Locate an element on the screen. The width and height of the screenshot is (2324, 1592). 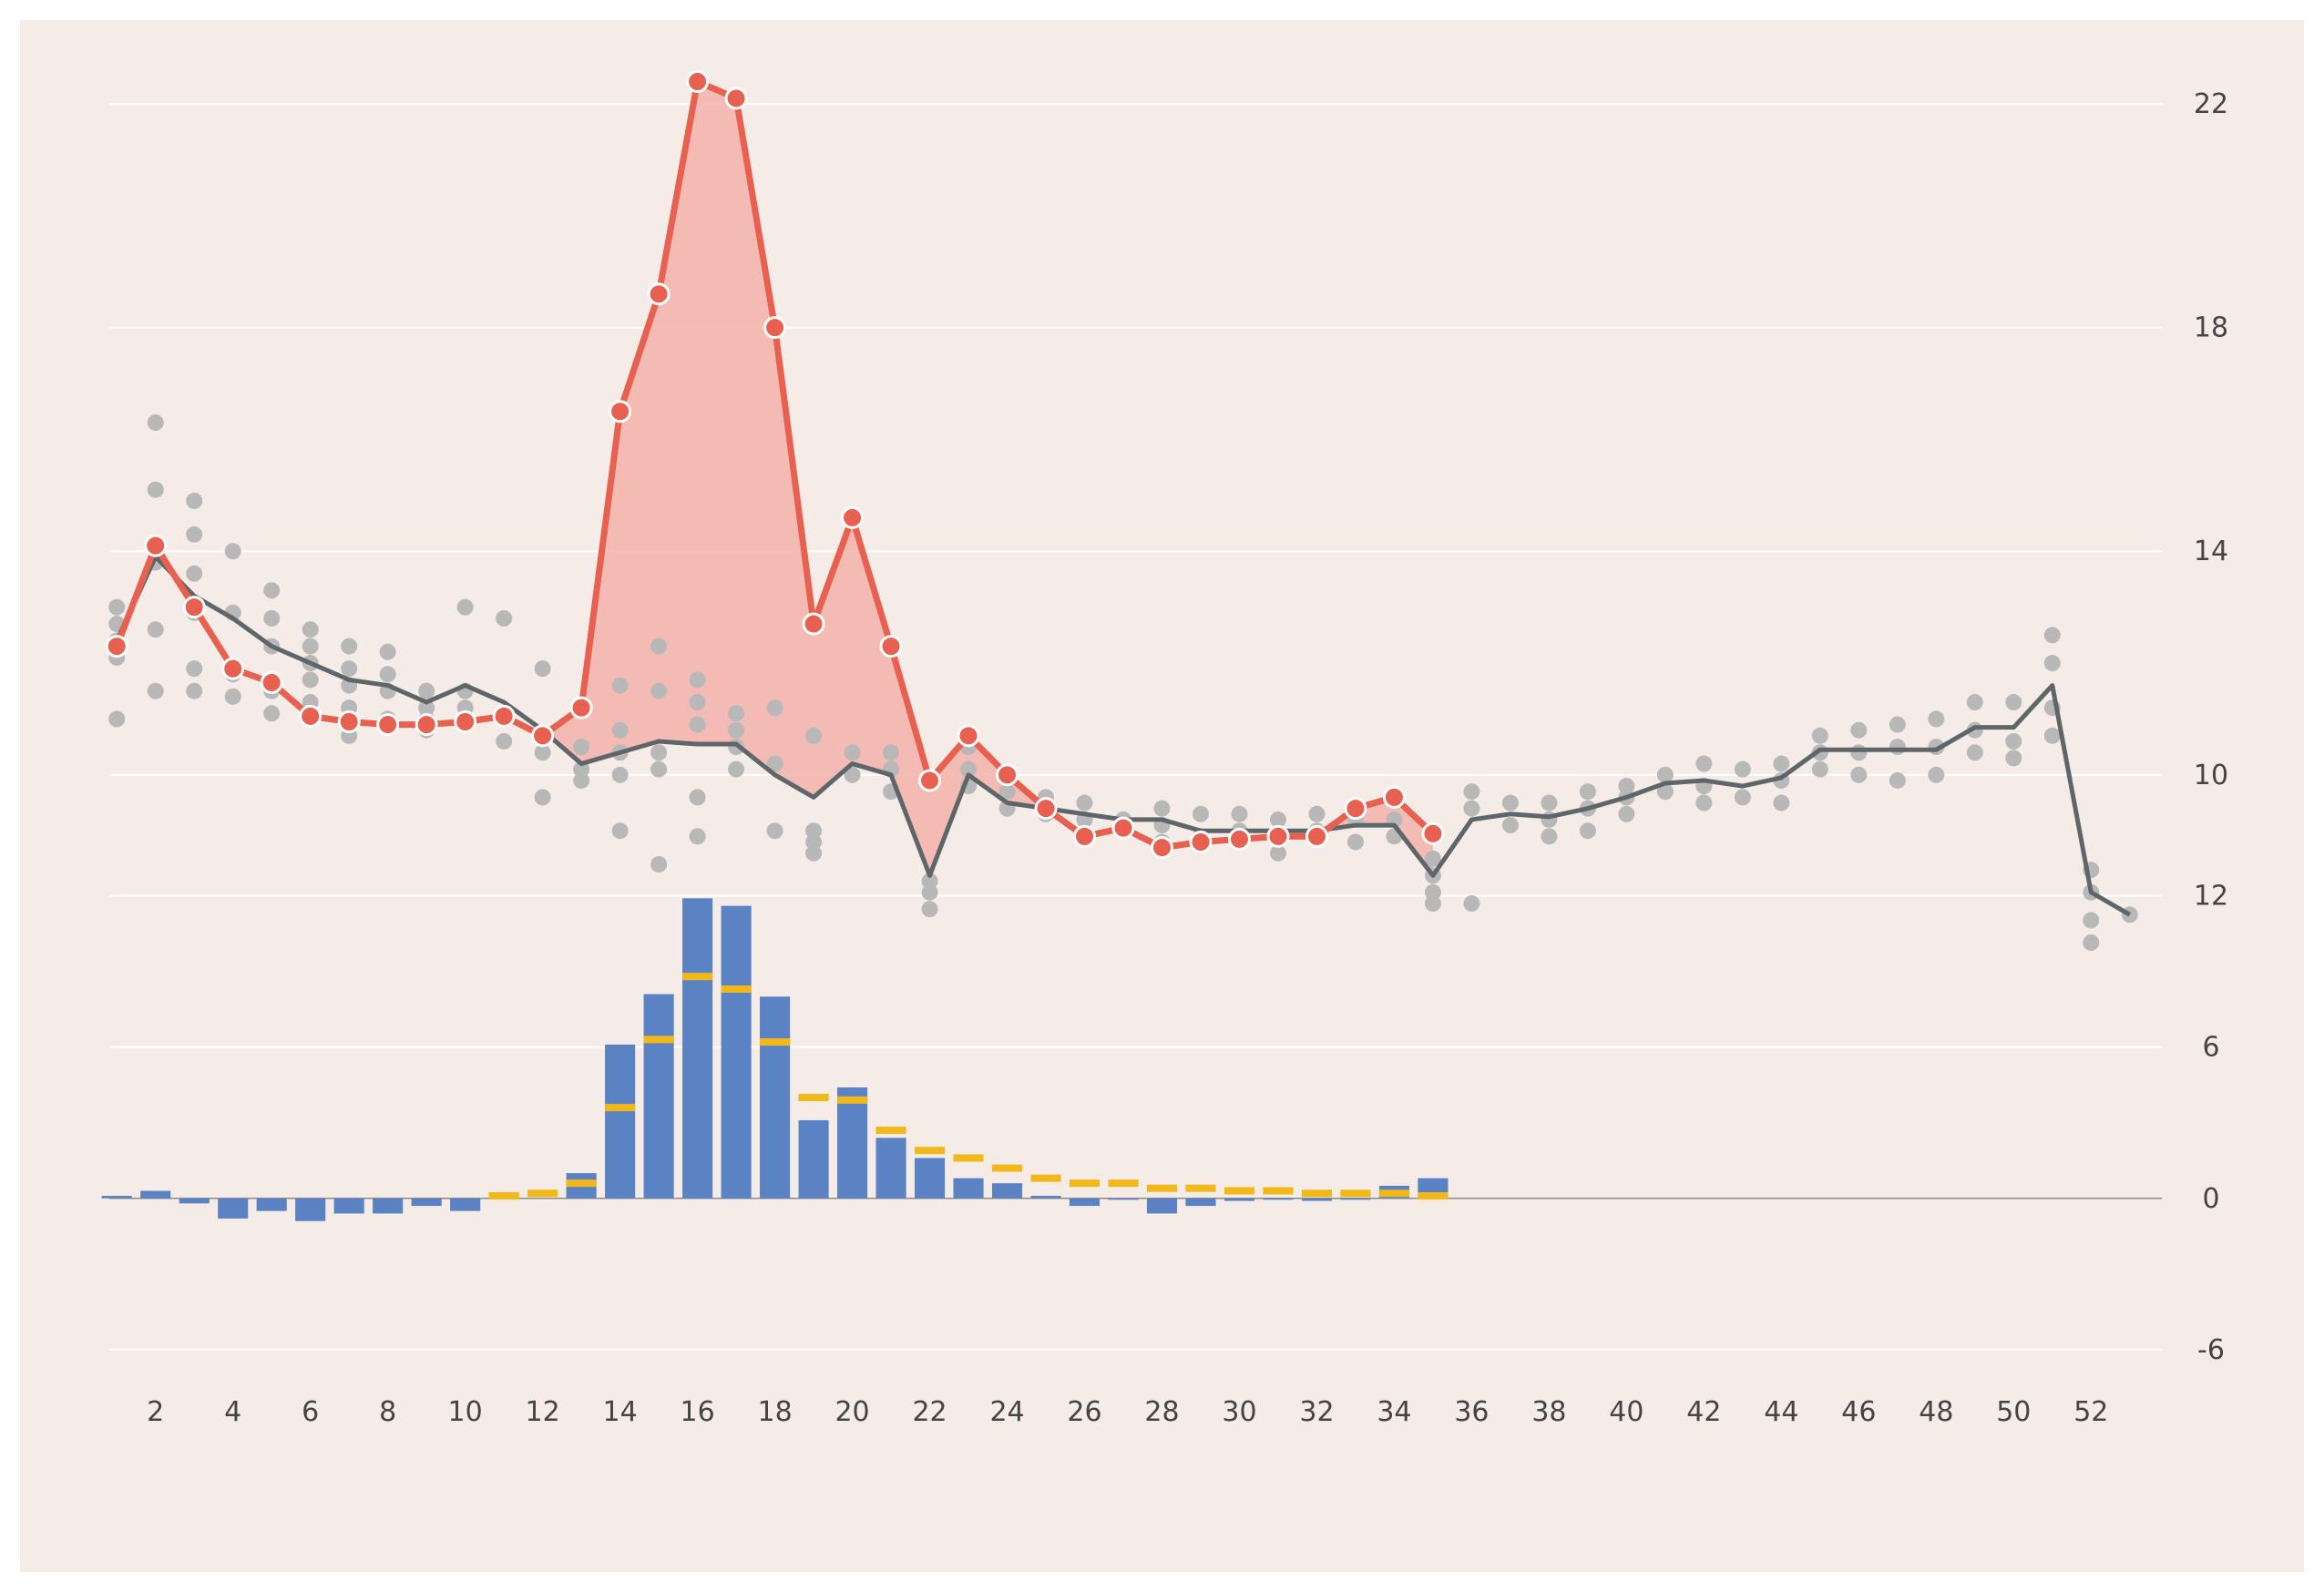
bottom-y-tick-label: -6 is located at coordinates (2211, 1350).